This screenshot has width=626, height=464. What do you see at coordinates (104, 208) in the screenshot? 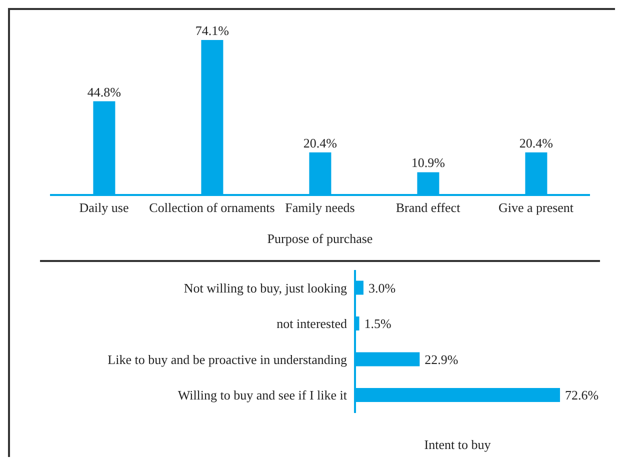
I see `x-tick-label: Daily use` at bounding box center [104, 208].